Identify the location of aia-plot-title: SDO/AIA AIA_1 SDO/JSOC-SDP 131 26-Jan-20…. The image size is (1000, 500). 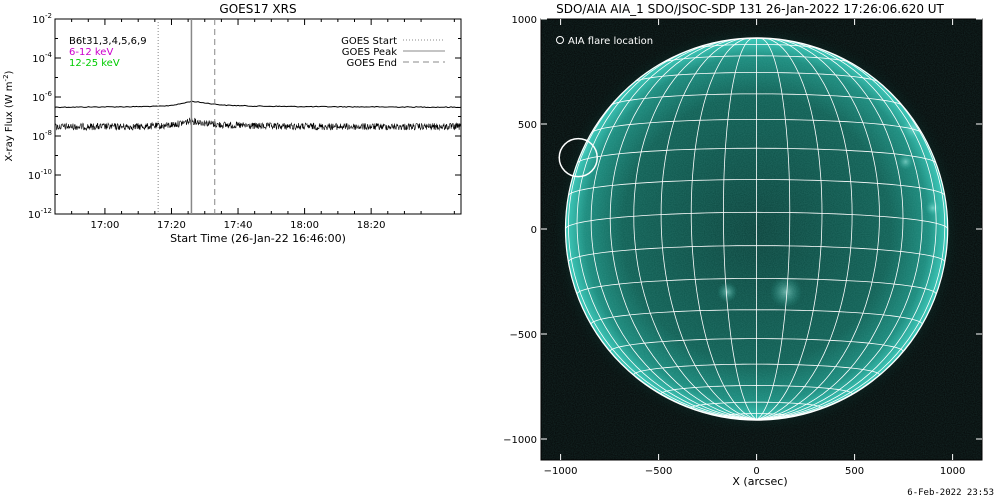
(750, 9).